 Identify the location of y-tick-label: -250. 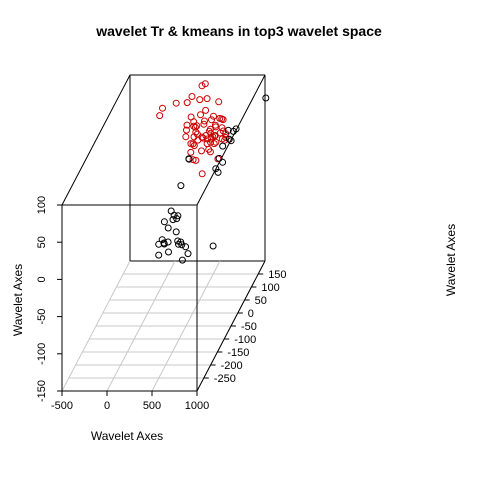
(225, 379).